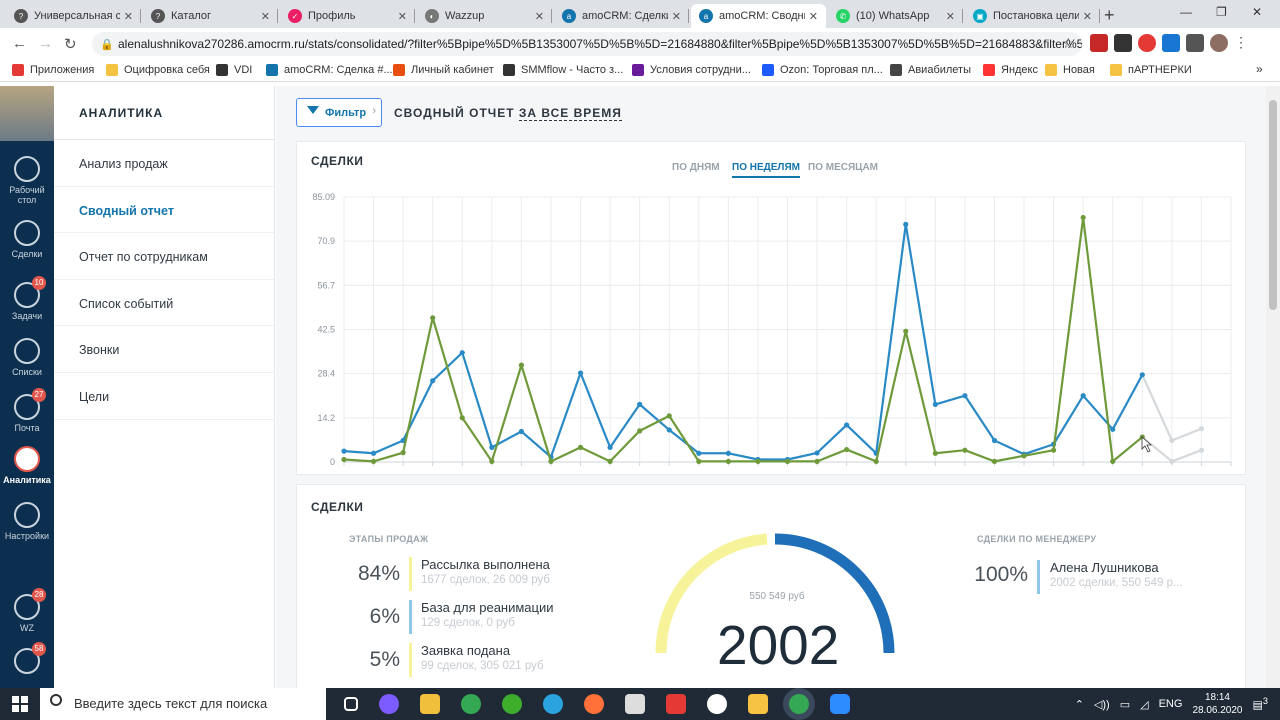 The image size is (1280, 720). What do you see at coordinates (27, 465) in the screenshot?
I see `nav-item-analytics: Аналитика` at bounding box center [27, 465].